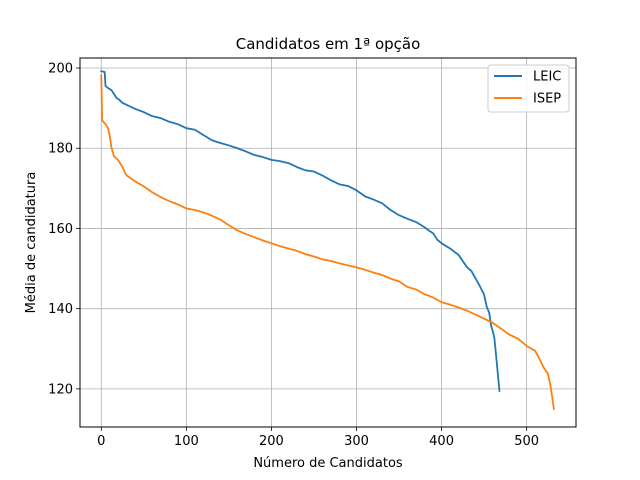 This screenshot has width=640, height=480. What do you see at coordinates (271, 441) in the screenshot?
I see `x-tick-label: 200` at bounding box center [271, 441].